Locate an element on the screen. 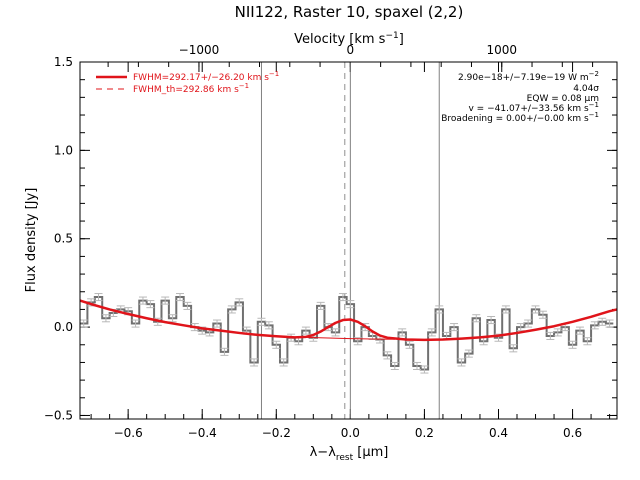  top-tick-label: −1000 is located at coordinates (199, 50).